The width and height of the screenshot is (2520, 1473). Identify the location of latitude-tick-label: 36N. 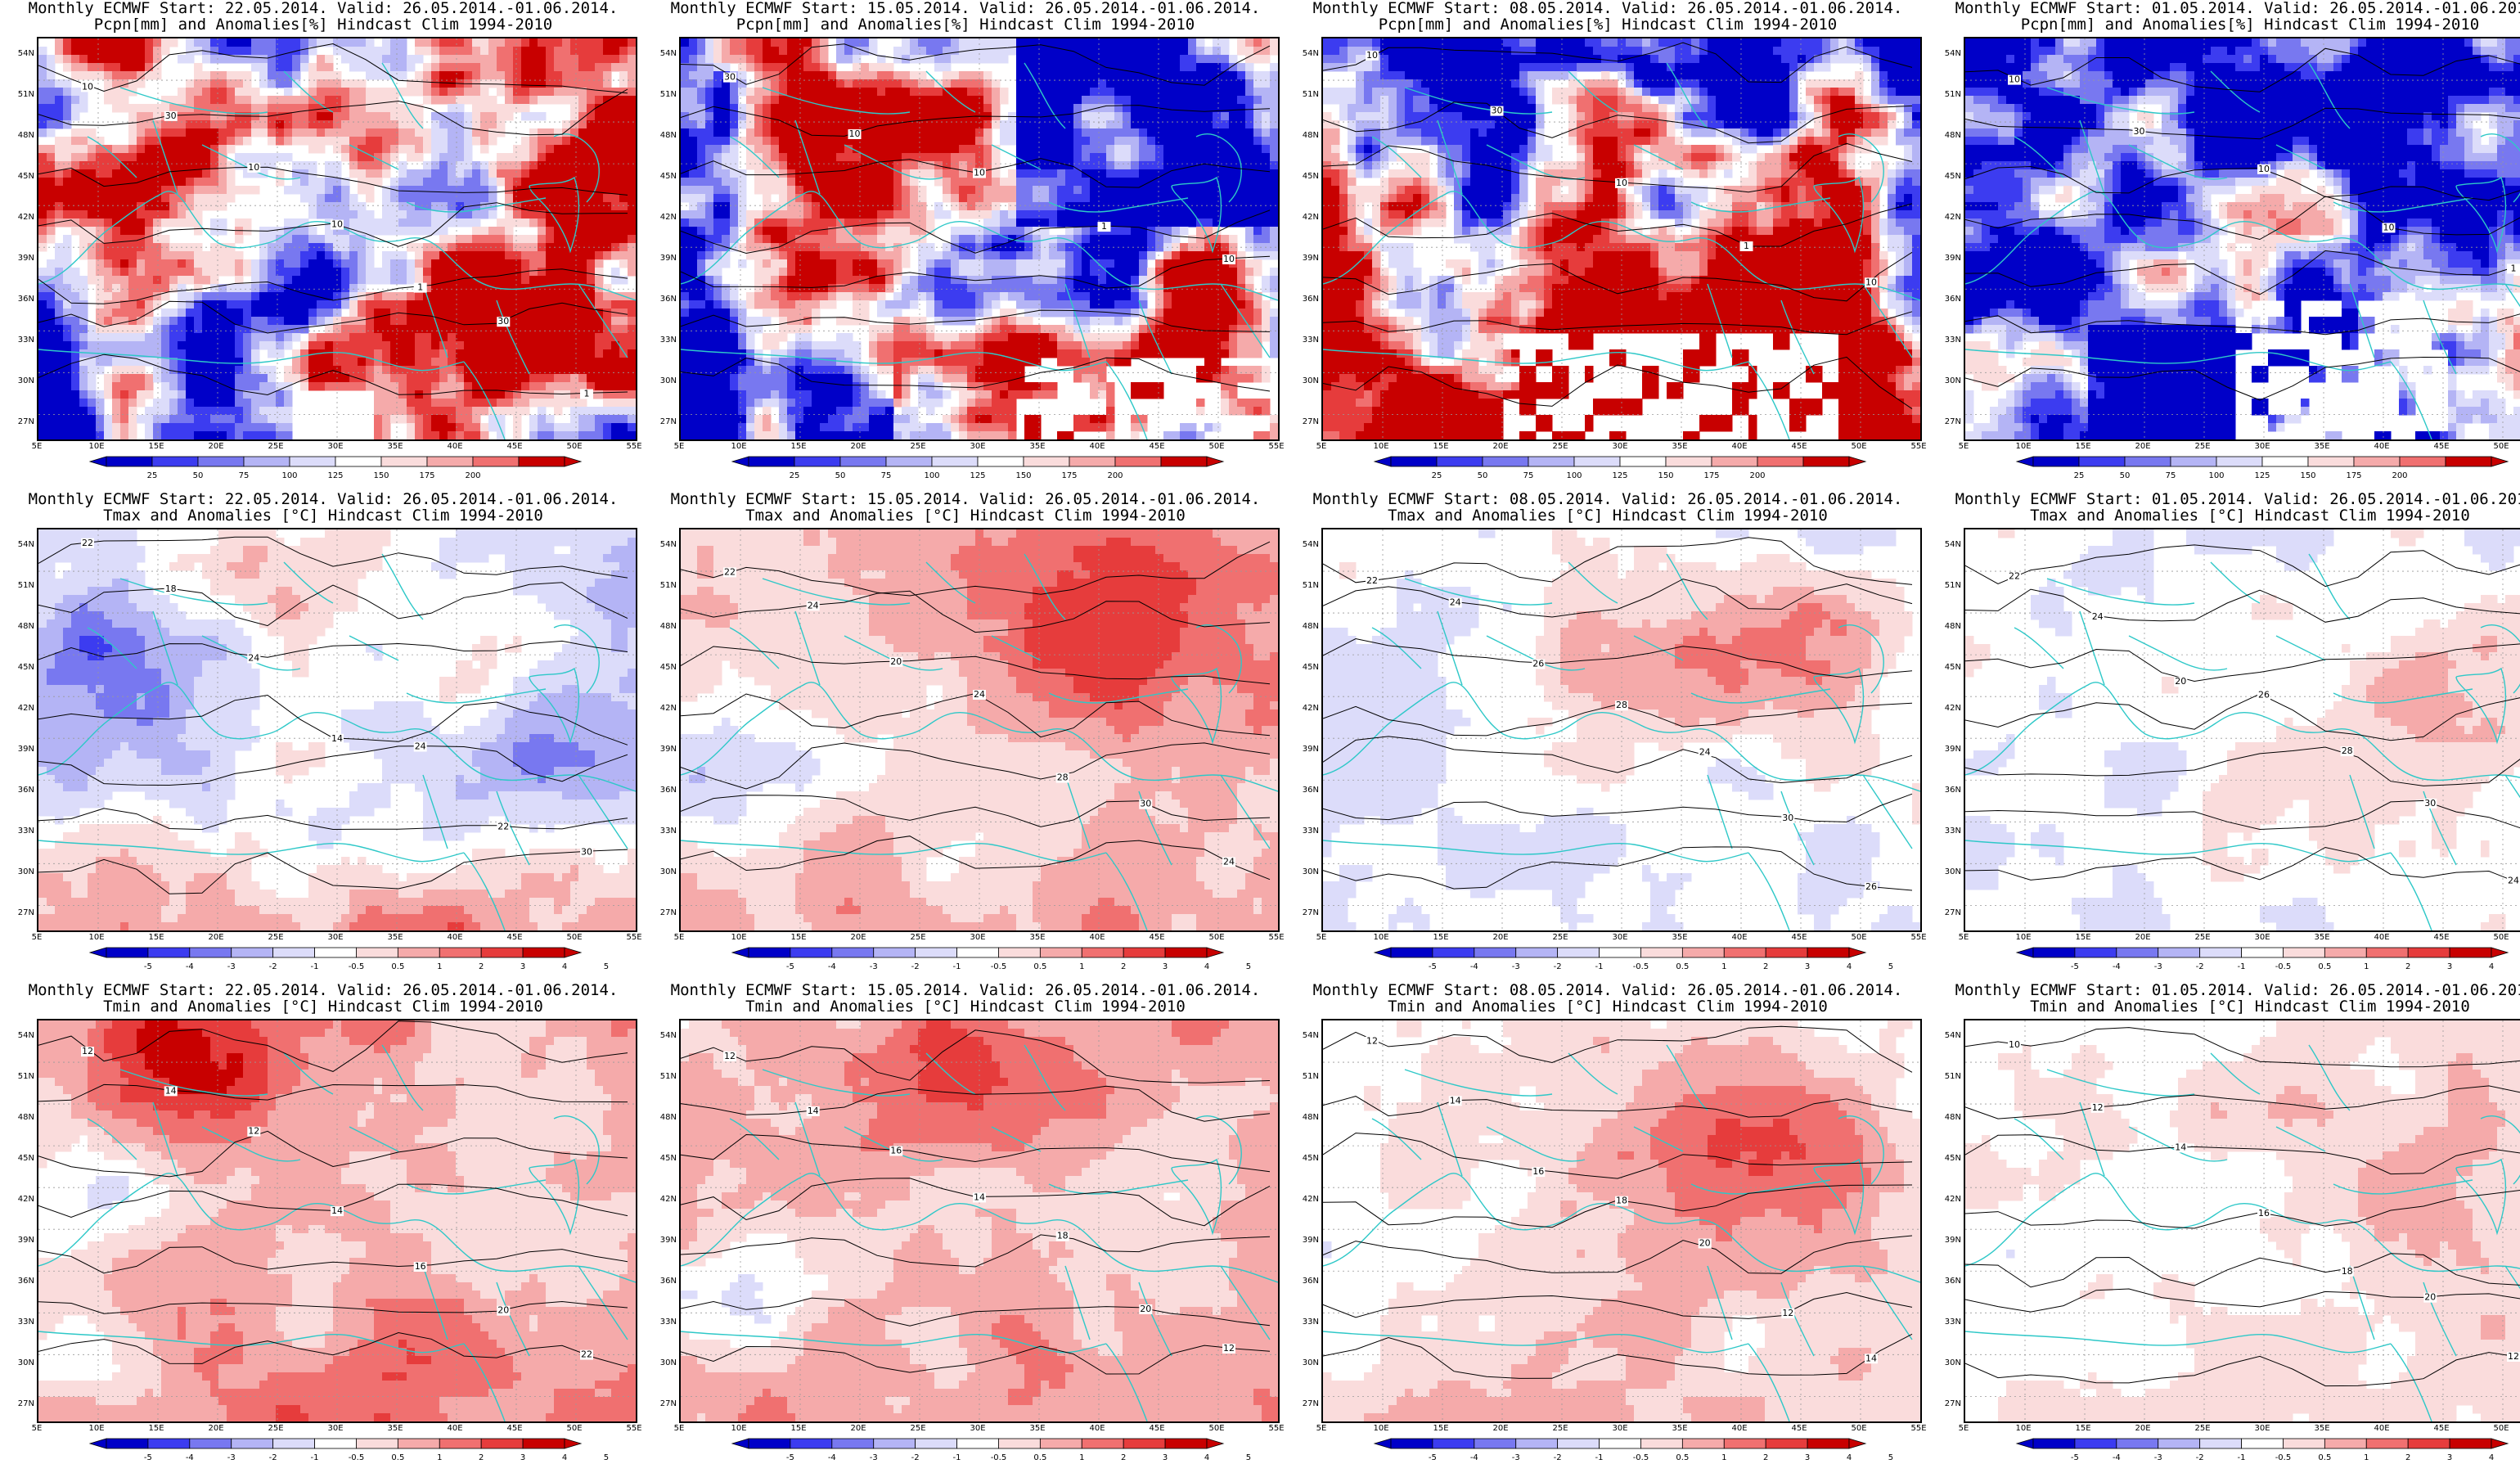
(21, 300).